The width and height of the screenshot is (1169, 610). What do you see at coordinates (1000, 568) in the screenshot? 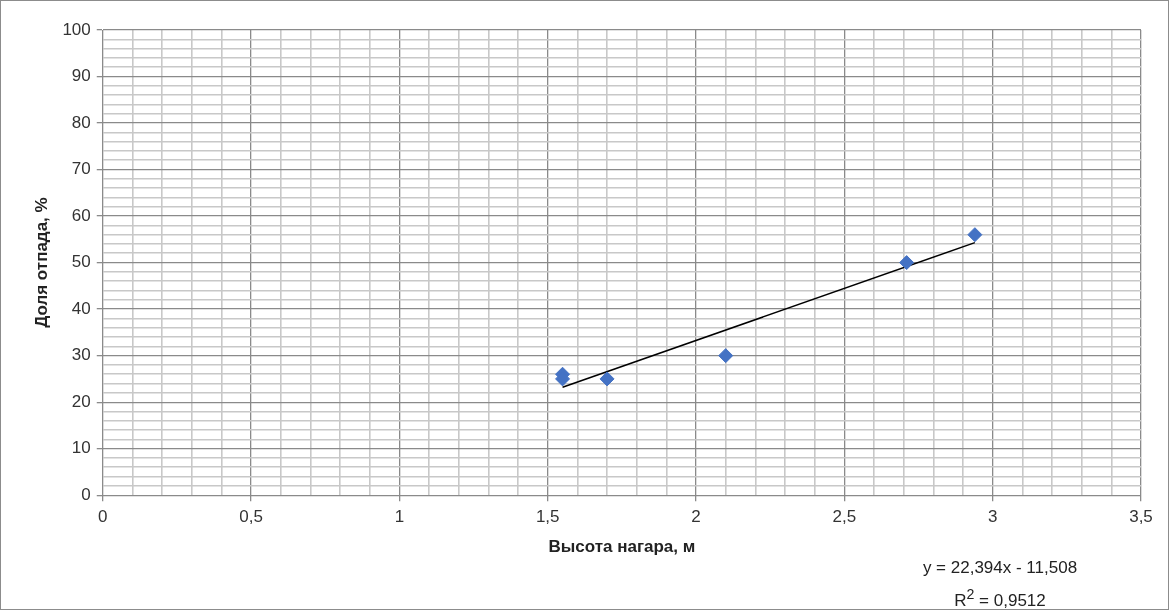
I see `text: y = 22,394x - 11,508` at bounding box center [1000, 568].